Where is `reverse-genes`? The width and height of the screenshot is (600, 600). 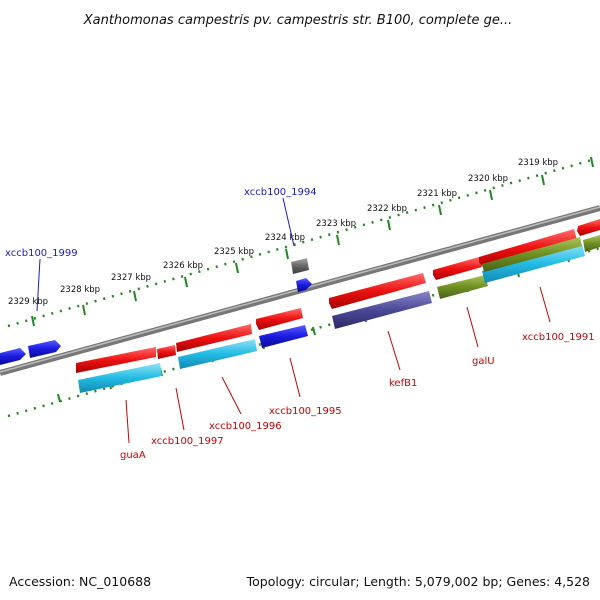
reverse-genes is located at coordinates (156, 321).